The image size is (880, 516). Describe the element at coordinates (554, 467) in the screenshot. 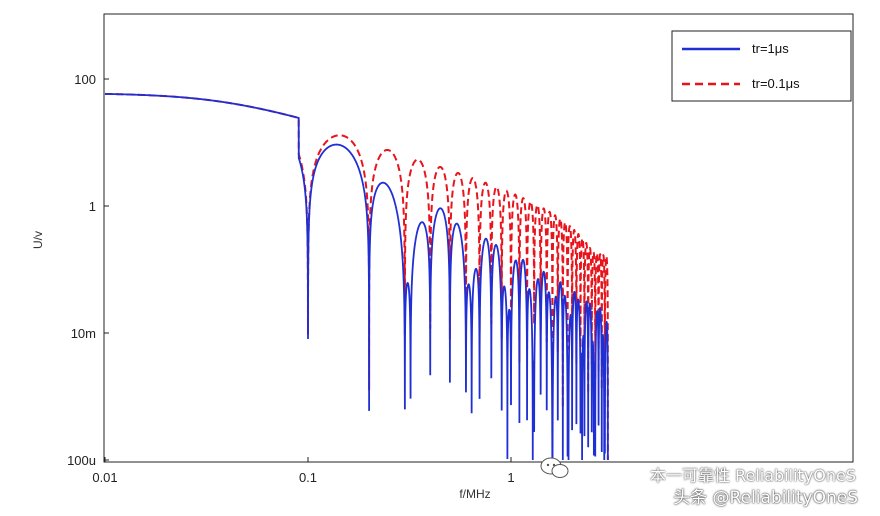

I see `wechat-icon` at that location.